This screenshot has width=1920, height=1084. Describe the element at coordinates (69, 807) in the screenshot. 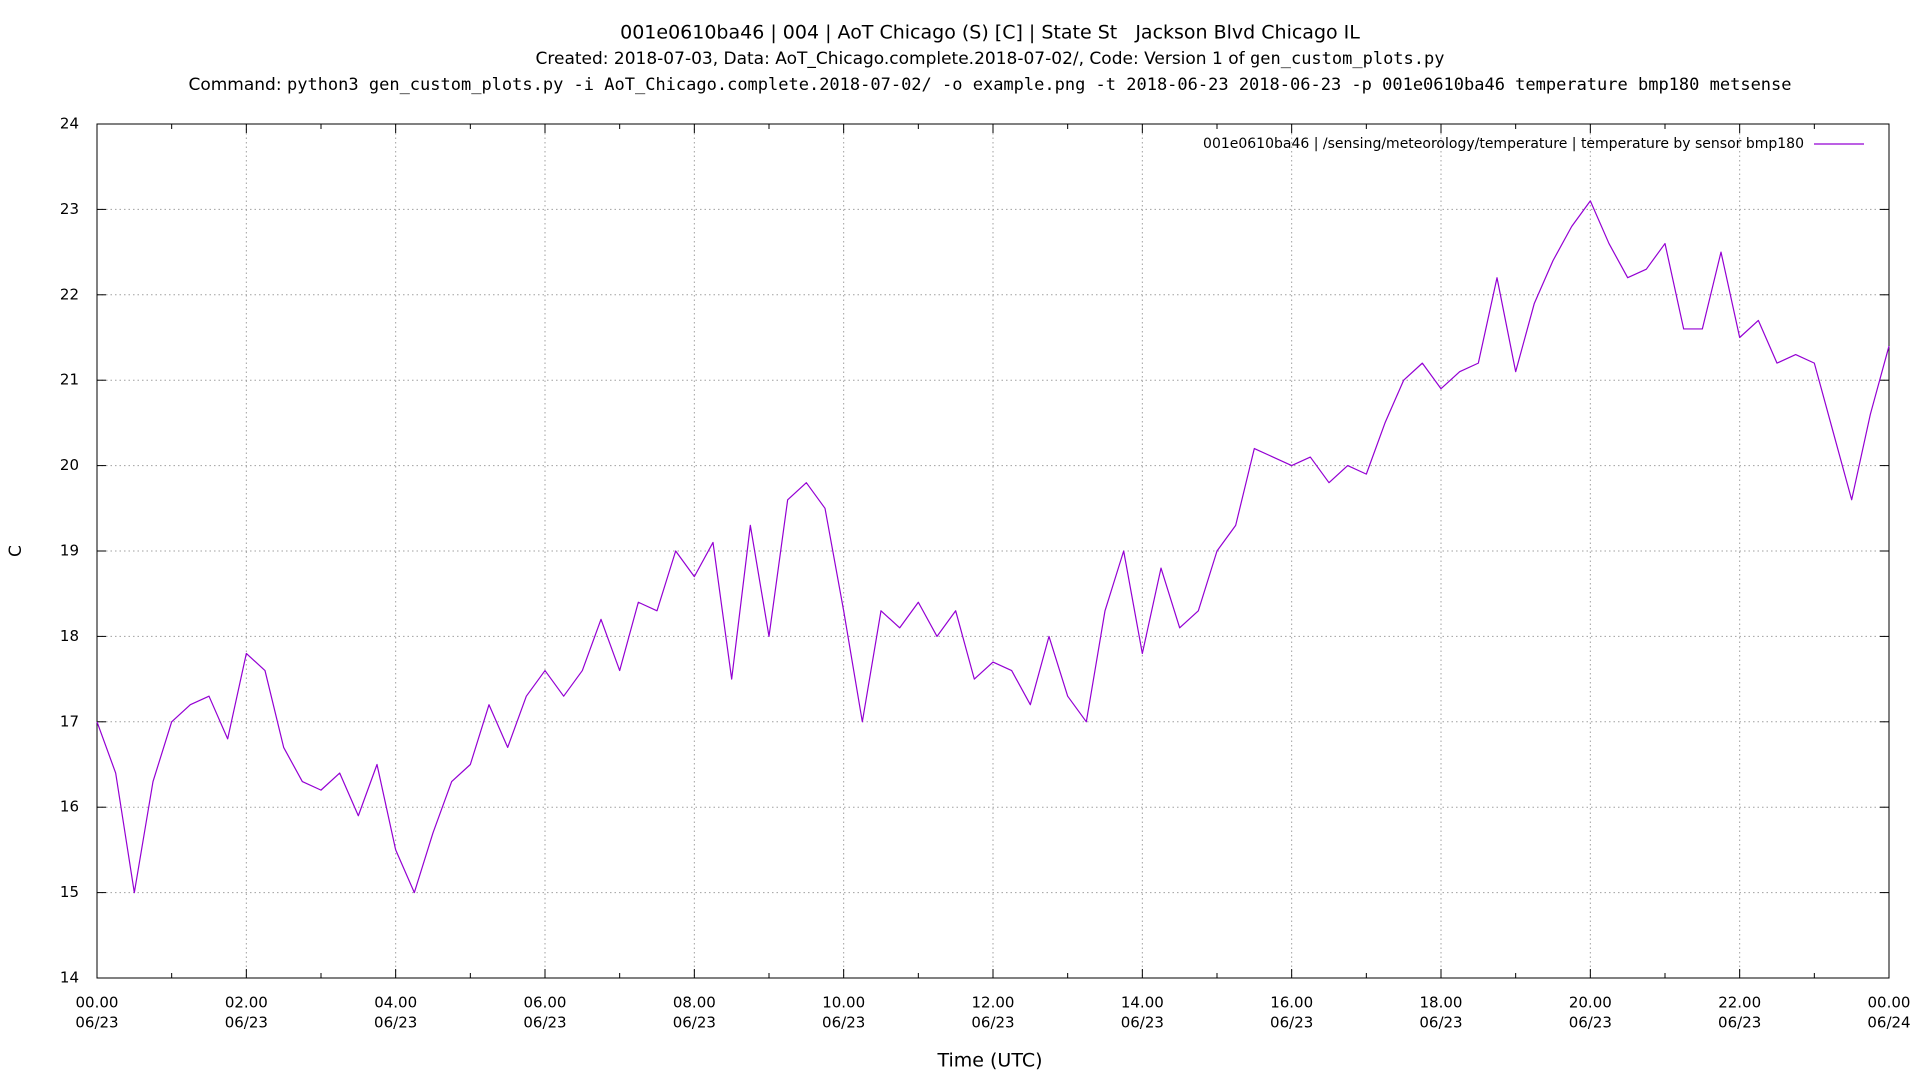

I see `y-tick-label: 16` at that location.